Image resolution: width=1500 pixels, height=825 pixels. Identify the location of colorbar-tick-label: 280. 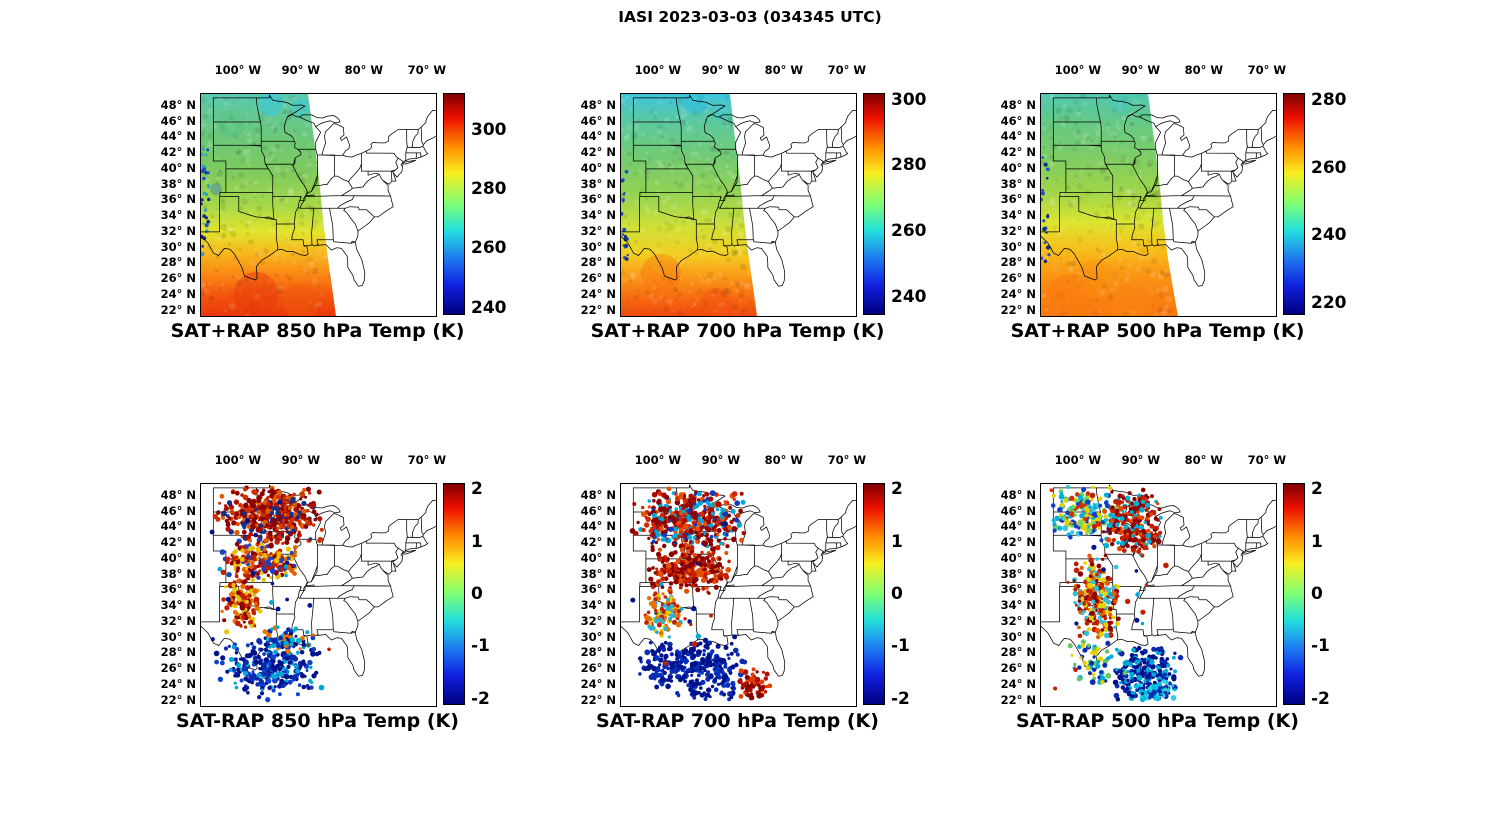
(1329, 99).